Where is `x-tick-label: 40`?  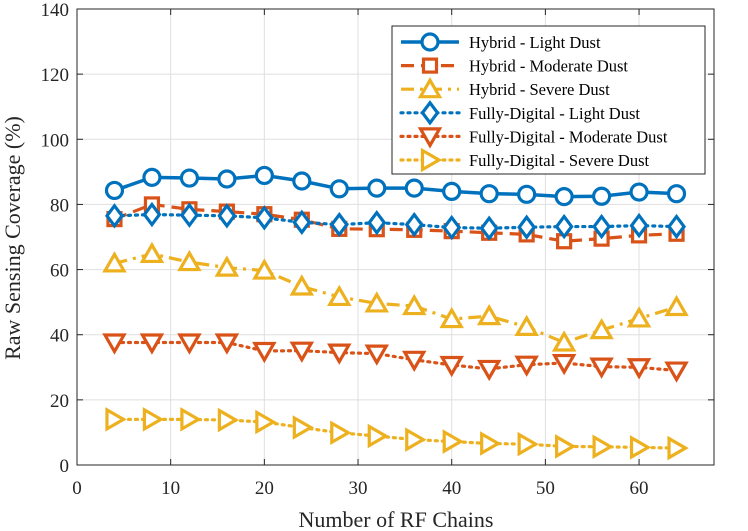 x-tick-label: 40 is located at coordinates (451, 488).